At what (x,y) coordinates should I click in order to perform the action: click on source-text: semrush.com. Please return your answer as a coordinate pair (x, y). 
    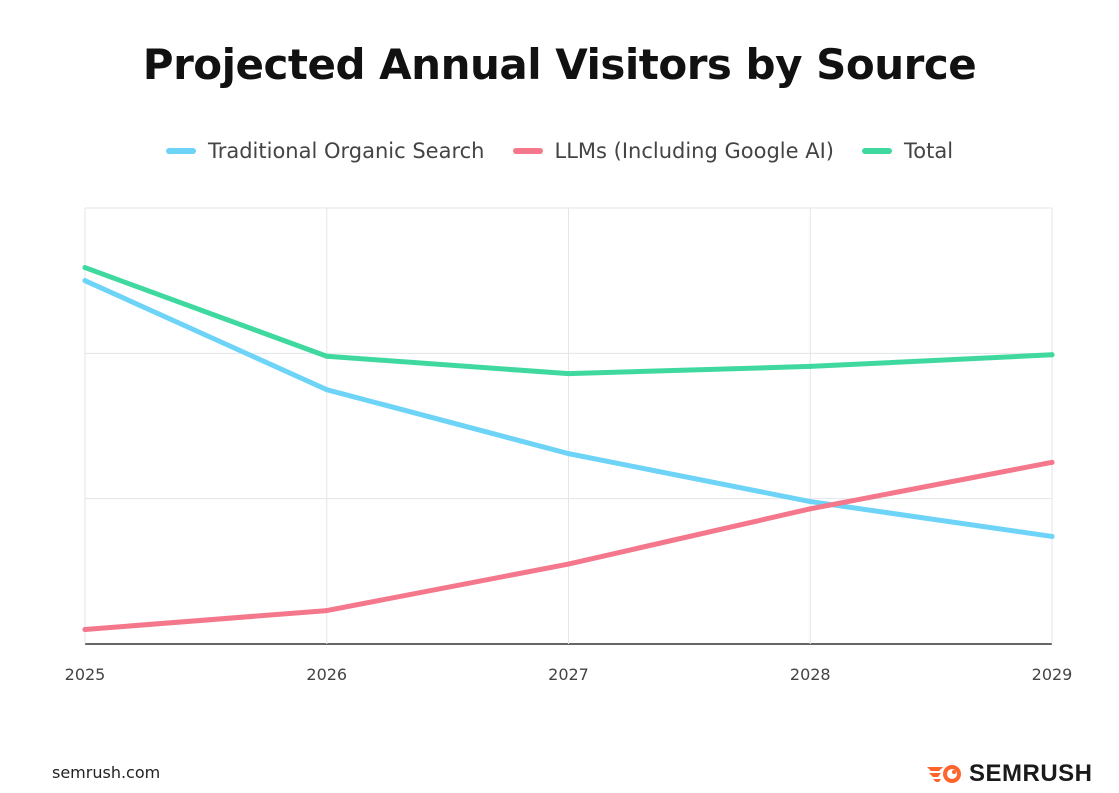
    Looking at the image, I should click on (106, 772).